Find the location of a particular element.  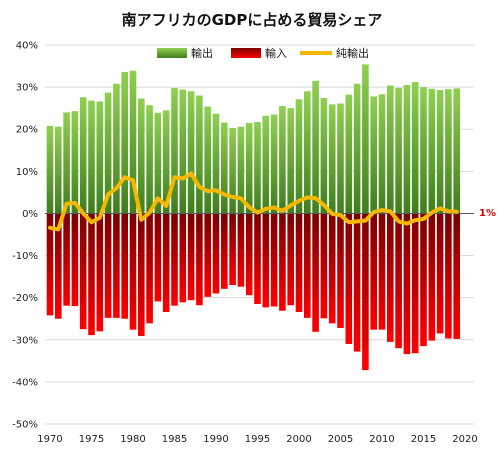

x-tick-label: 1995 is located at coordinates (257, 439).